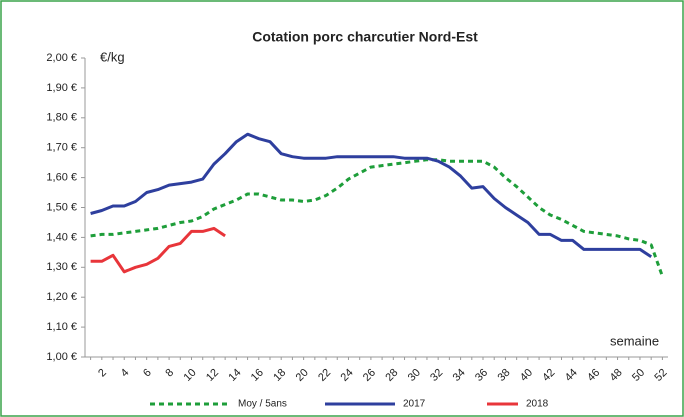 Image resolution: width=684 pixels, height=417 pixels. Describe the element at coordinates (61, 357) in the screenshot. I see `y-tick-label: 1,00 €` at that location.